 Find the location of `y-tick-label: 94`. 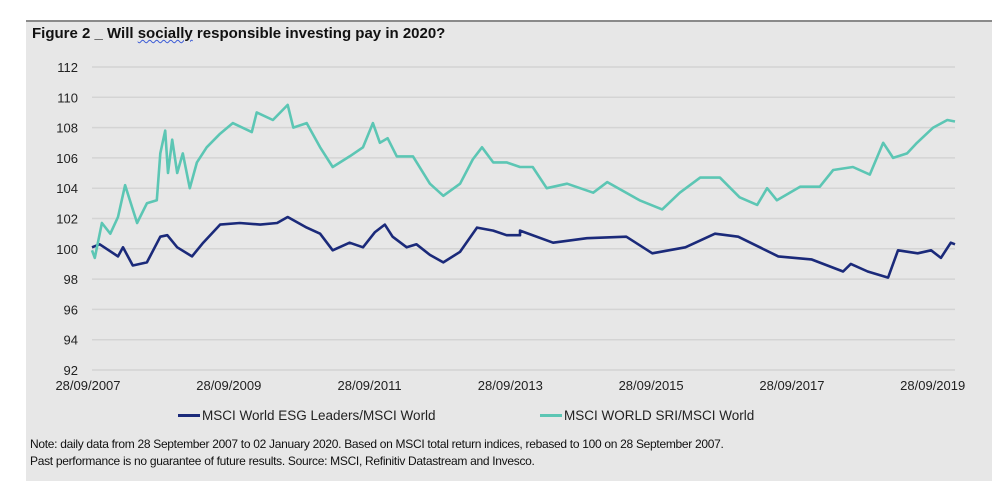

y-tick-label: 94 is located at coordinates (71, 340).